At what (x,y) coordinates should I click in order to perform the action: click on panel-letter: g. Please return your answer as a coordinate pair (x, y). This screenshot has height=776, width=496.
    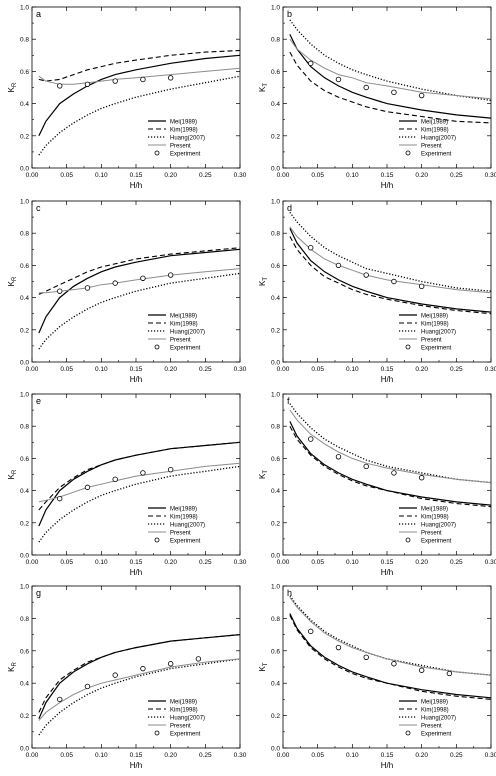
    Looking at the image, I should click on (38, 593).